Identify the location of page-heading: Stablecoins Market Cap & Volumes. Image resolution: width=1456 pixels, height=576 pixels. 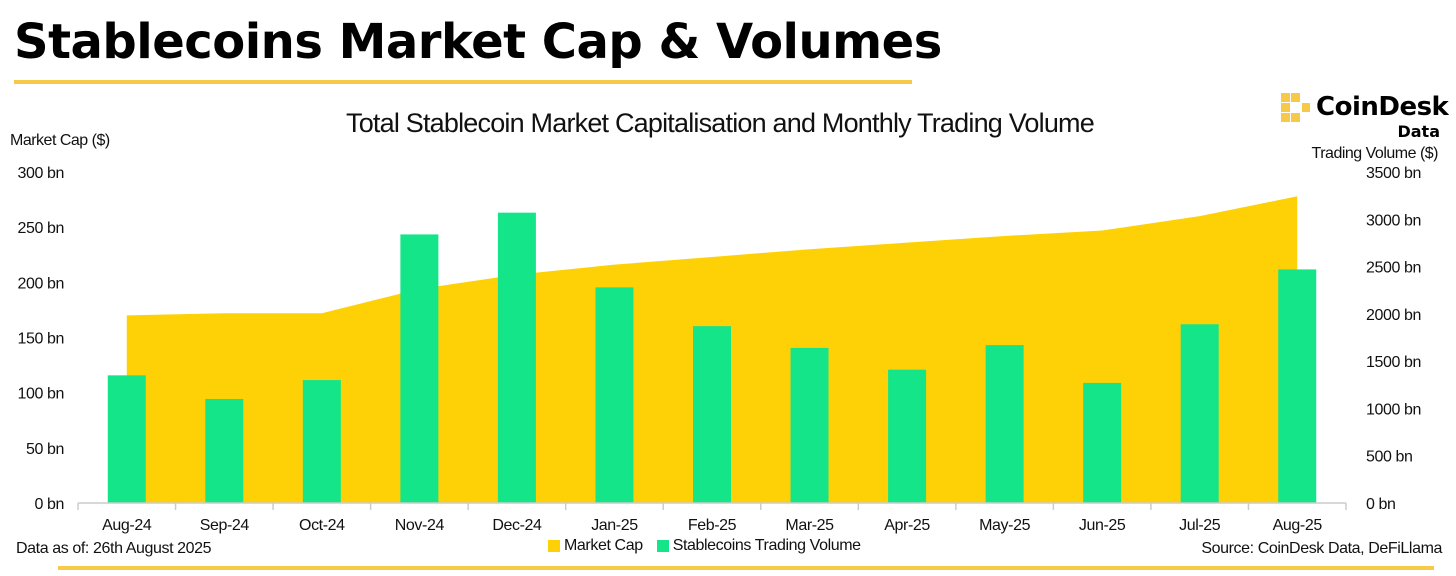
(478, 42).